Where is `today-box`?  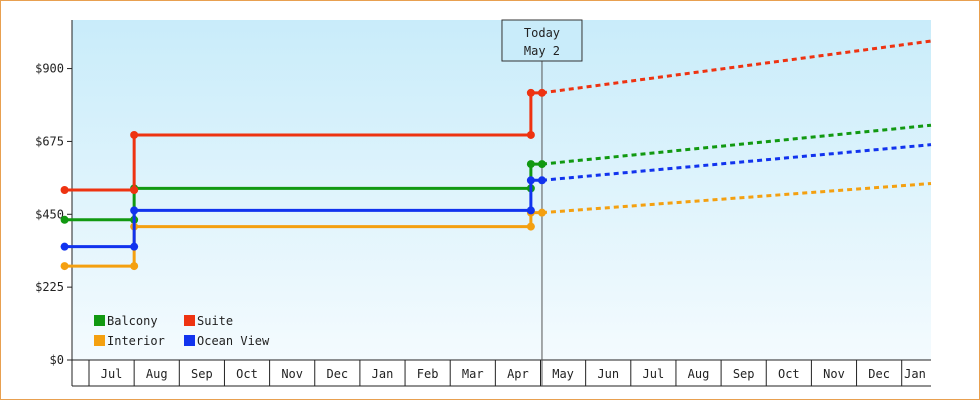
today-box is located at coordinates (542, 40).